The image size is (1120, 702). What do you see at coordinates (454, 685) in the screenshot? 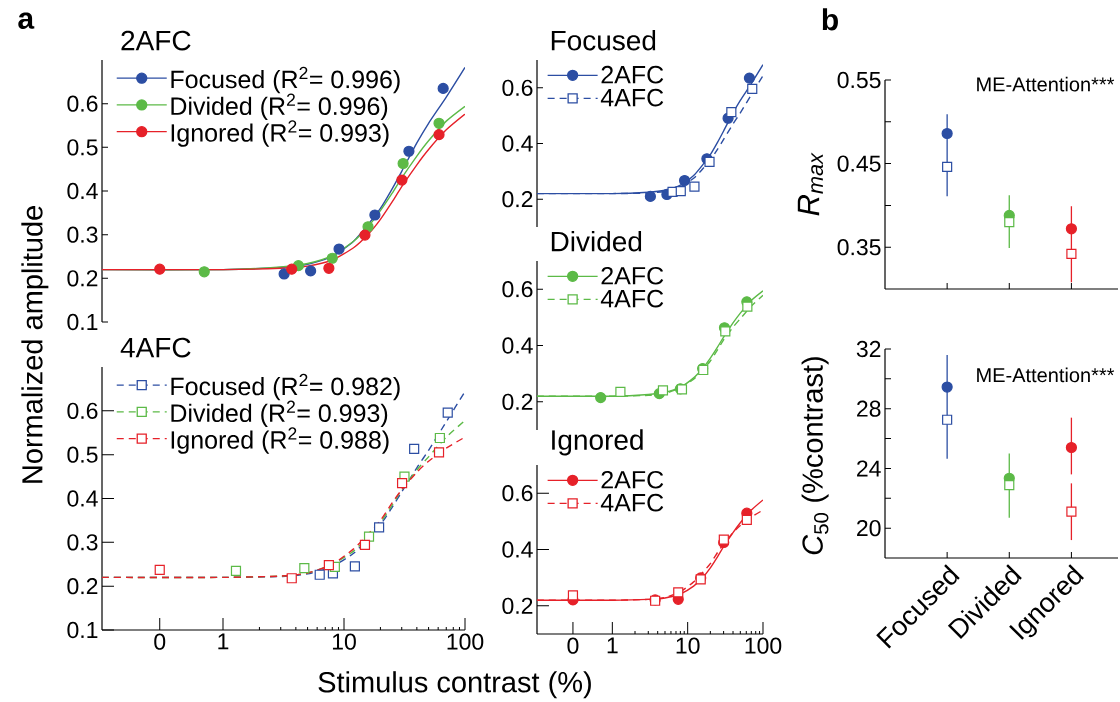
I see `x-axis-title: Stimulus contrast (%)` at bounding box center [454, 685].